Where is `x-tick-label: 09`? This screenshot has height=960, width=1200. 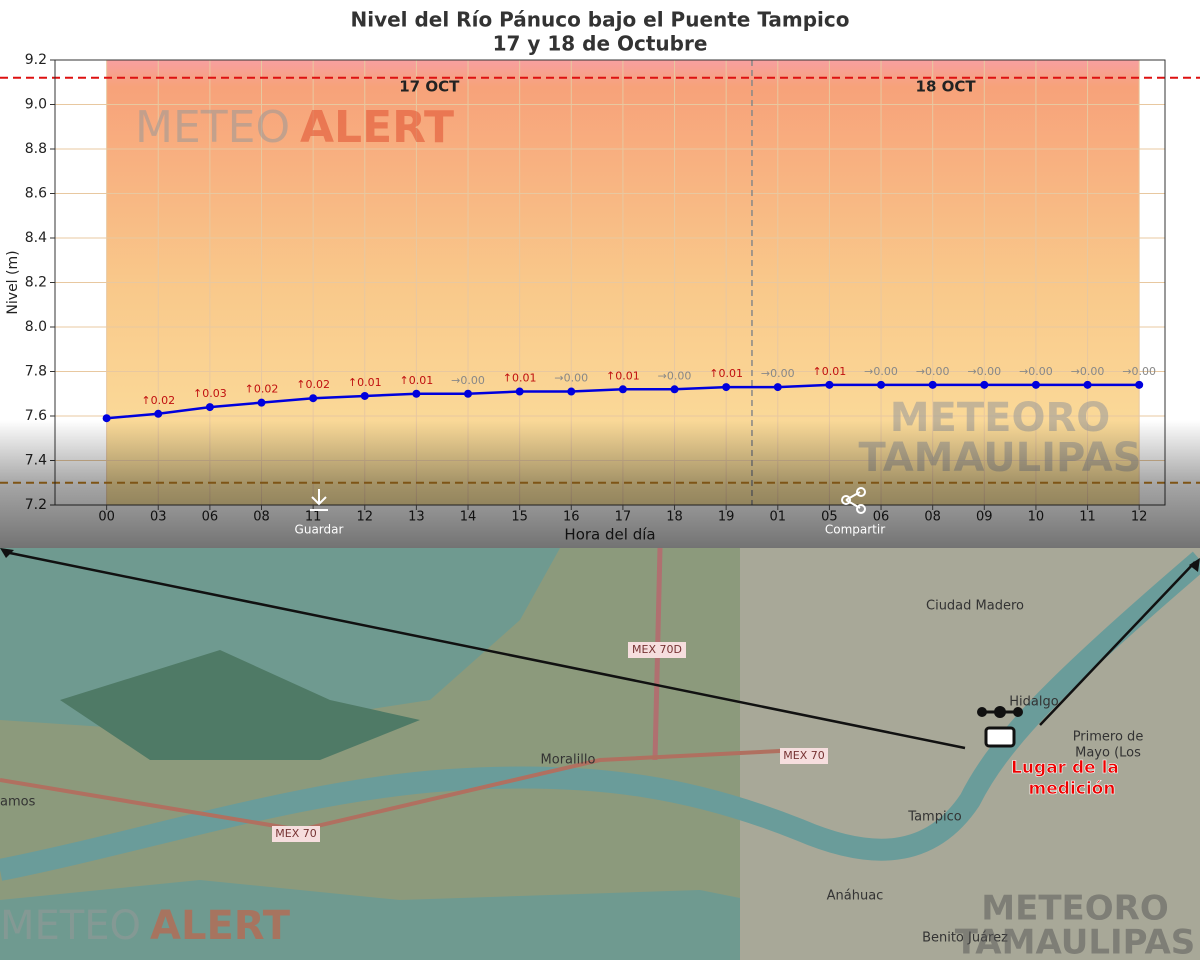
x-tick-label: 09 is located at coordinates (984, 517).